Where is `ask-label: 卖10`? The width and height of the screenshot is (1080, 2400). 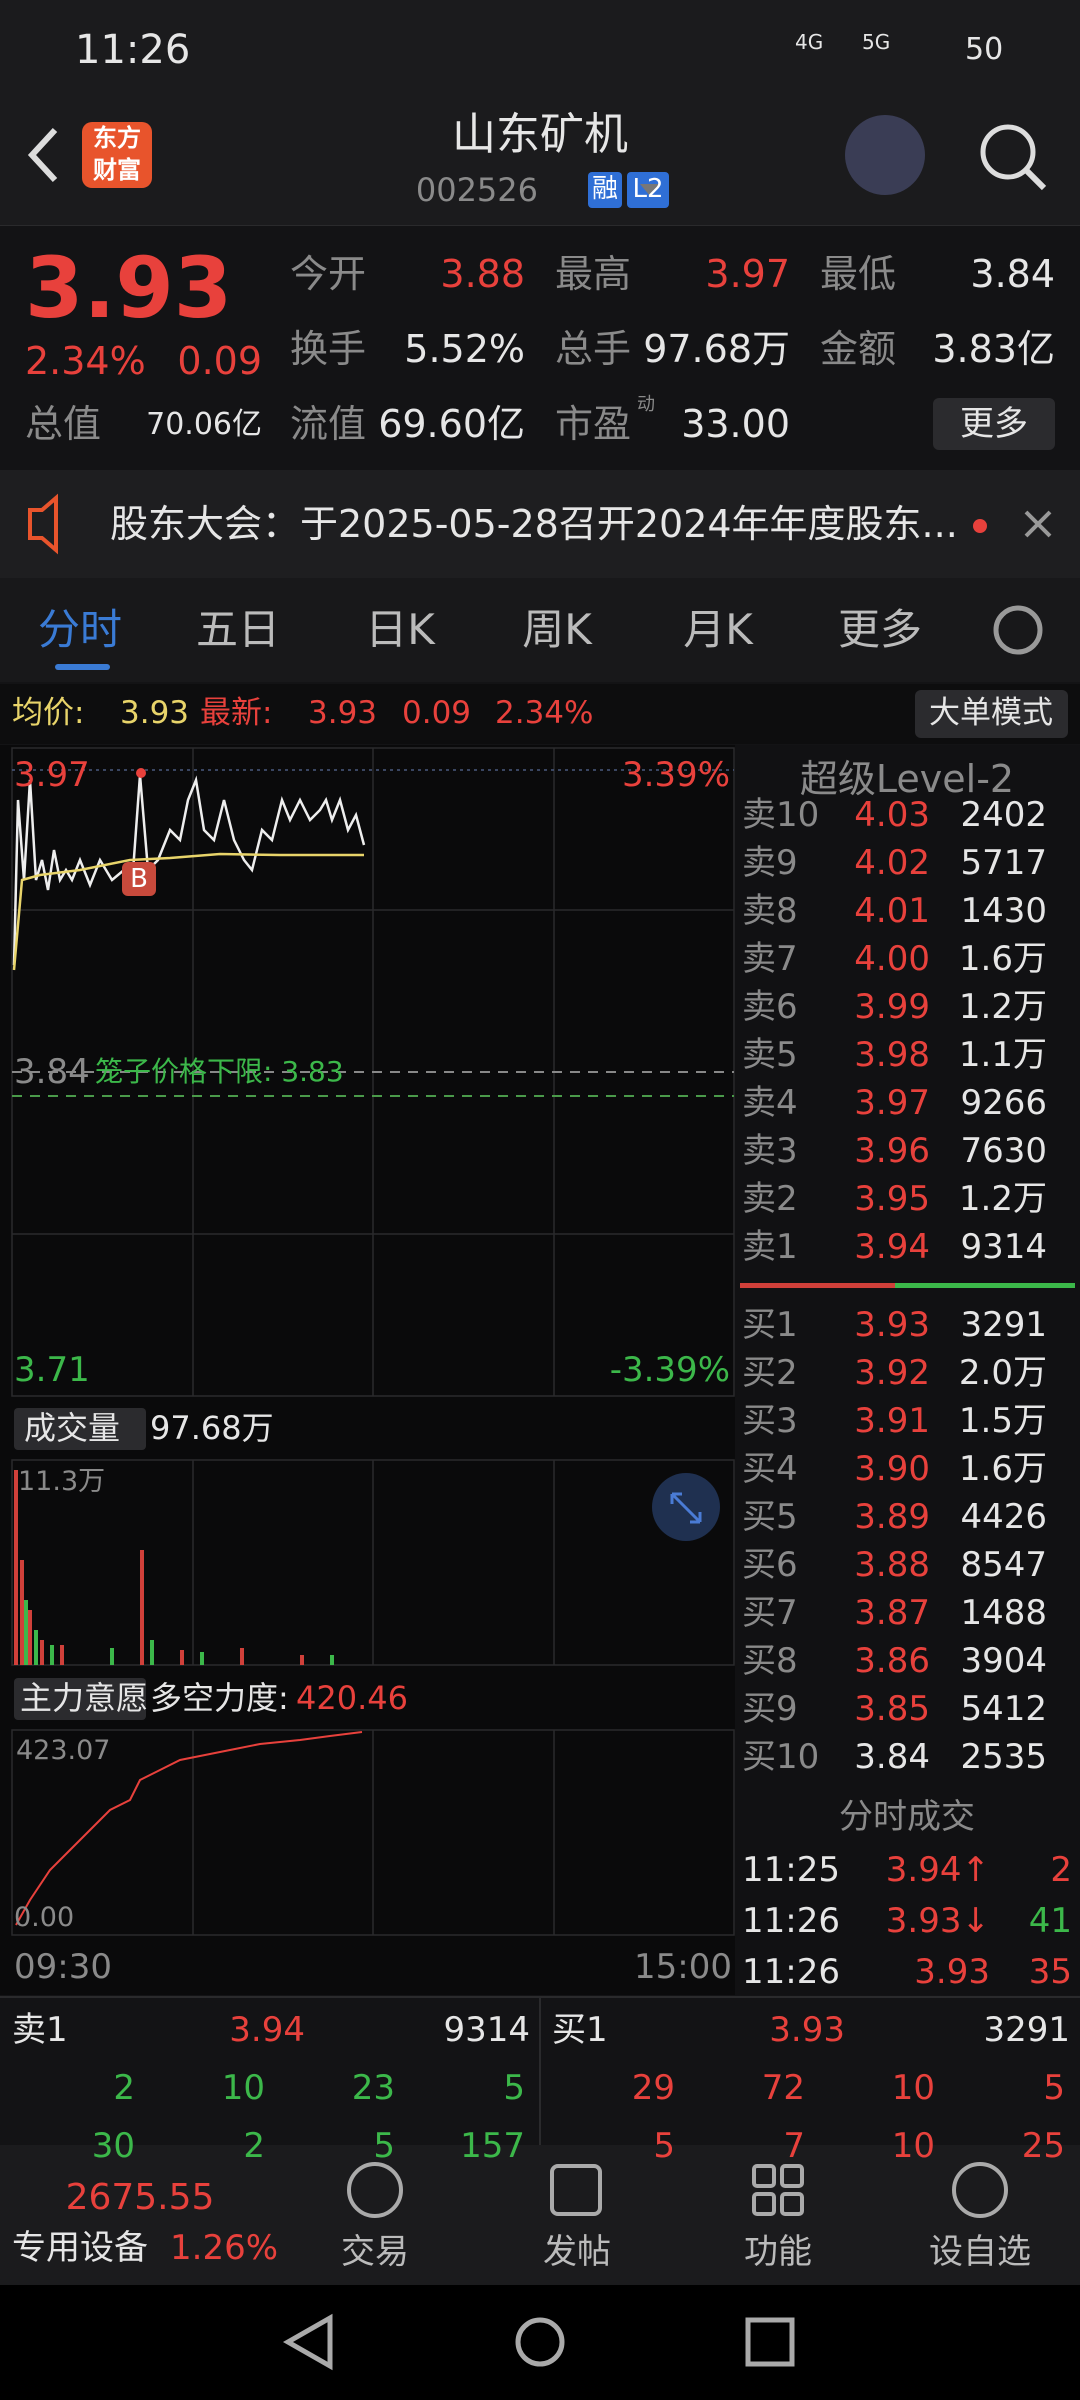 ask-label: 卖10 is located at coordinates (781, 814).